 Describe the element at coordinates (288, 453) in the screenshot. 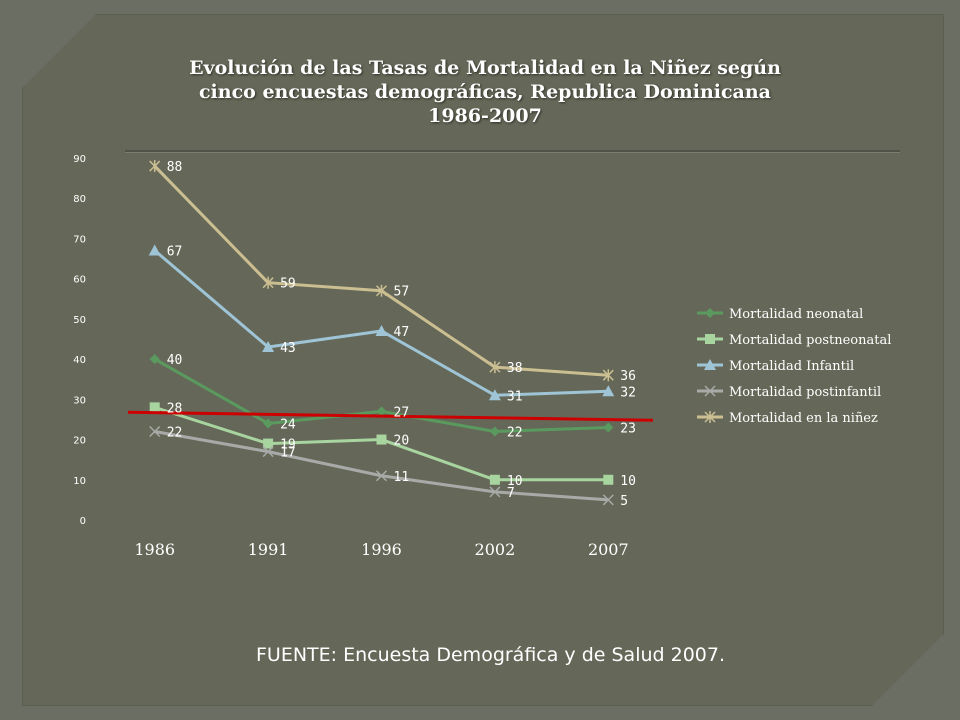

I see `data-label: 17` at that location.